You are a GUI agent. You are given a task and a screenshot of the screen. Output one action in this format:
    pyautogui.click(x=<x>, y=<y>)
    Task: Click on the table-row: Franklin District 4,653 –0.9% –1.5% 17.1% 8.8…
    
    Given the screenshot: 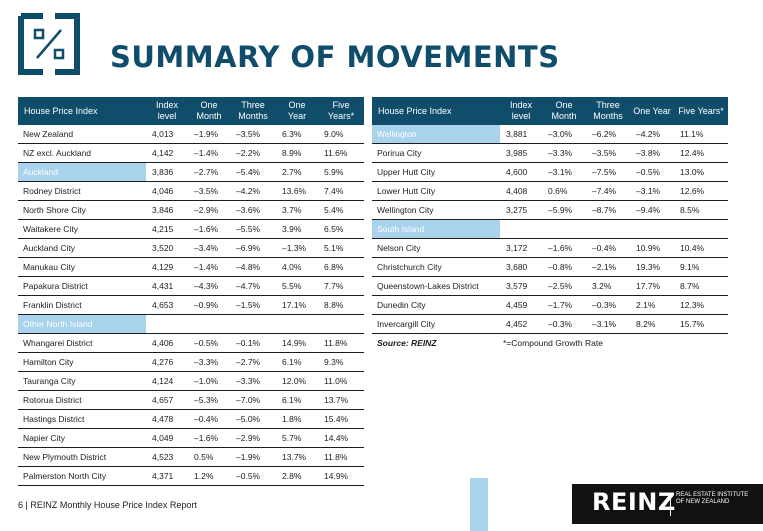 What is the action you would take?
    pyautogui.click(x=191, y=305)
    